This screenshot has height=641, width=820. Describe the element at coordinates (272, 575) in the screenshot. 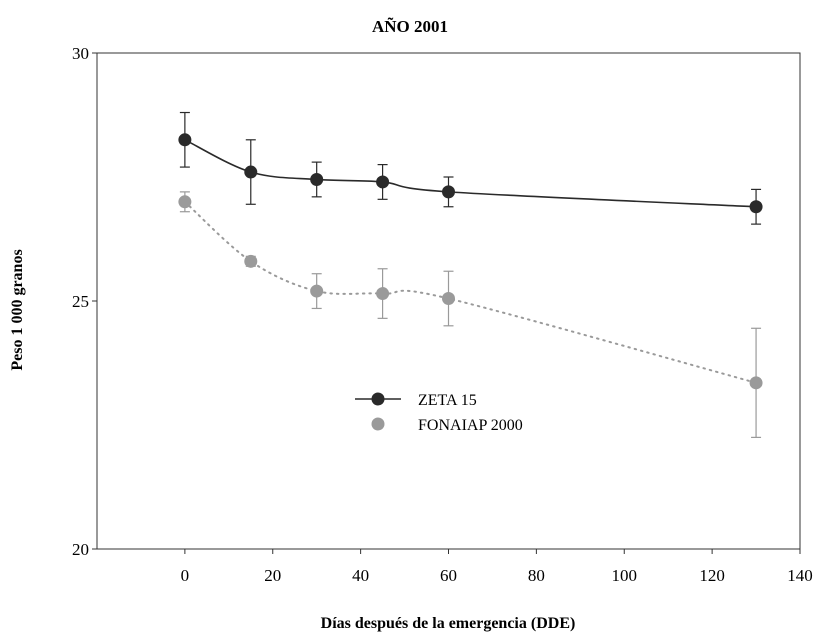

I see `x-tick-label: 20` at that location.